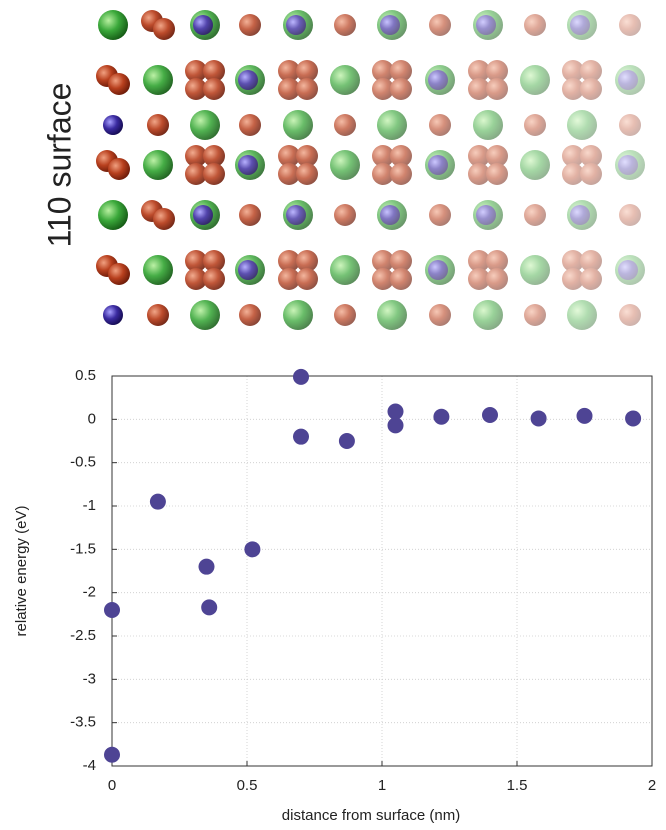  I want to click on y-axis-label: relative energy (eV), so click(21, 571).